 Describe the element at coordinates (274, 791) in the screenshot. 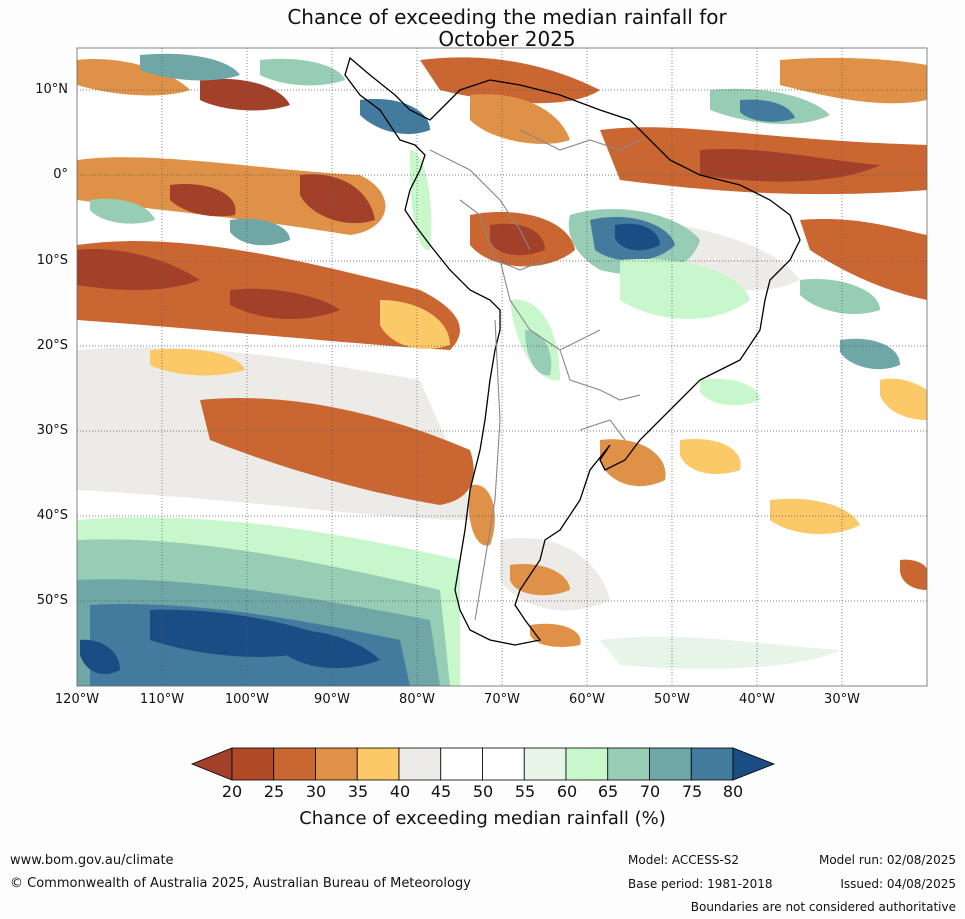

I see `colorbar-tick: 25` at that location.